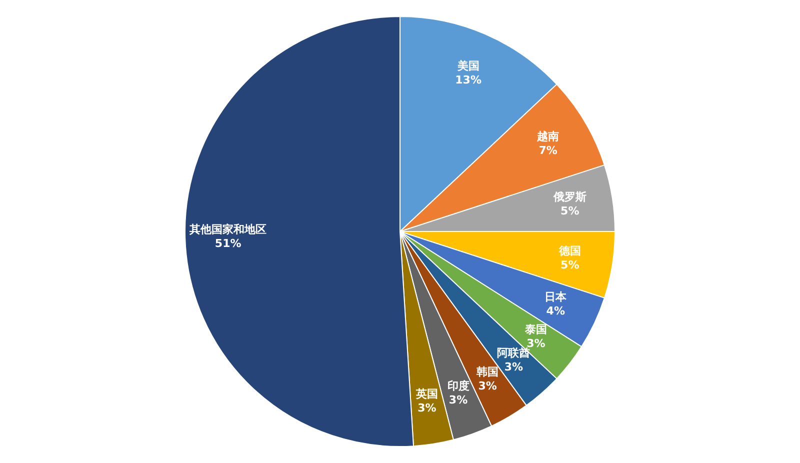 The height and width of the screenshot is (463, 800). Describe the element at coordinates (513, 353) in the screenshot. I see `slice-label: 阿联酋` at that location.